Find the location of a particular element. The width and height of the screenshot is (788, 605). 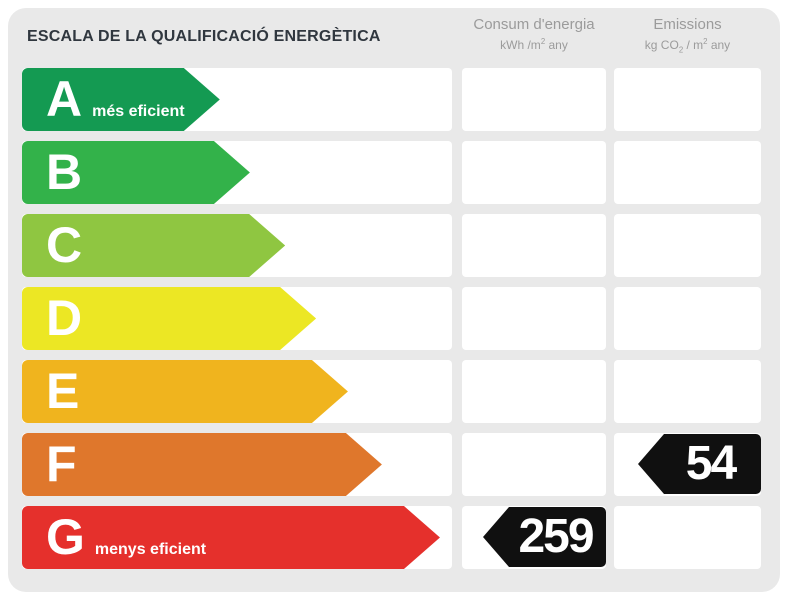

rating-arrow-c: C is located at coordinates (153, 245).